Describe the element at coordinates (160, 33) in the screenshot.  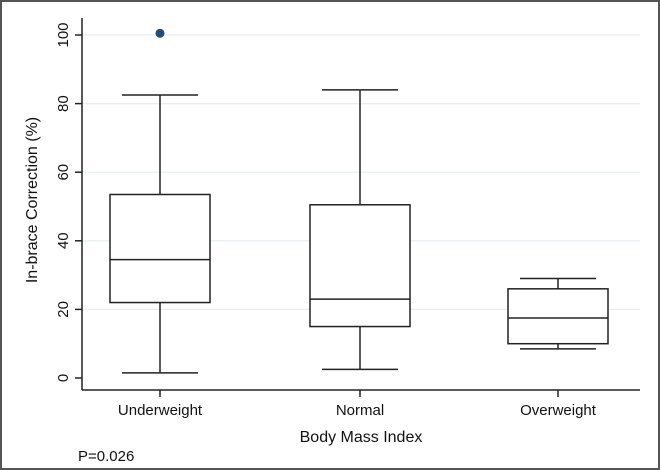
I see `outlier-point` at that location.